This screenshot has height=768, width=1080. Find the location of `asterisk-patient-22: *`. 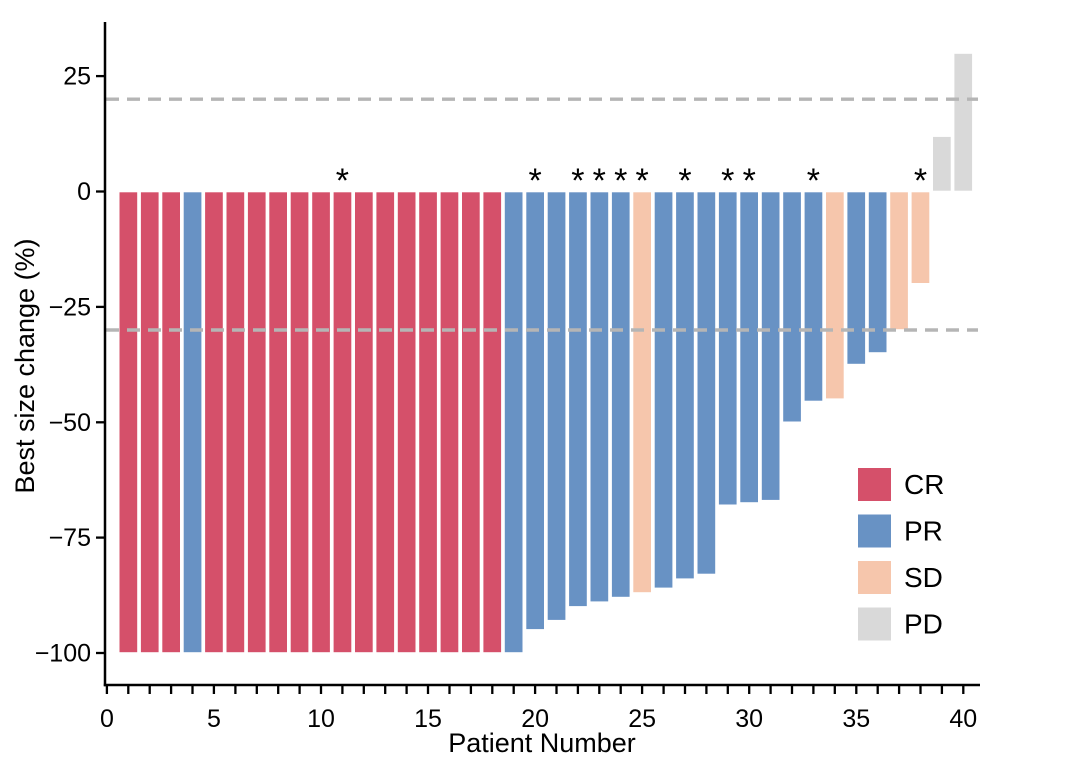

asterisk-patient-22: * is located at coordinates (577, 181).